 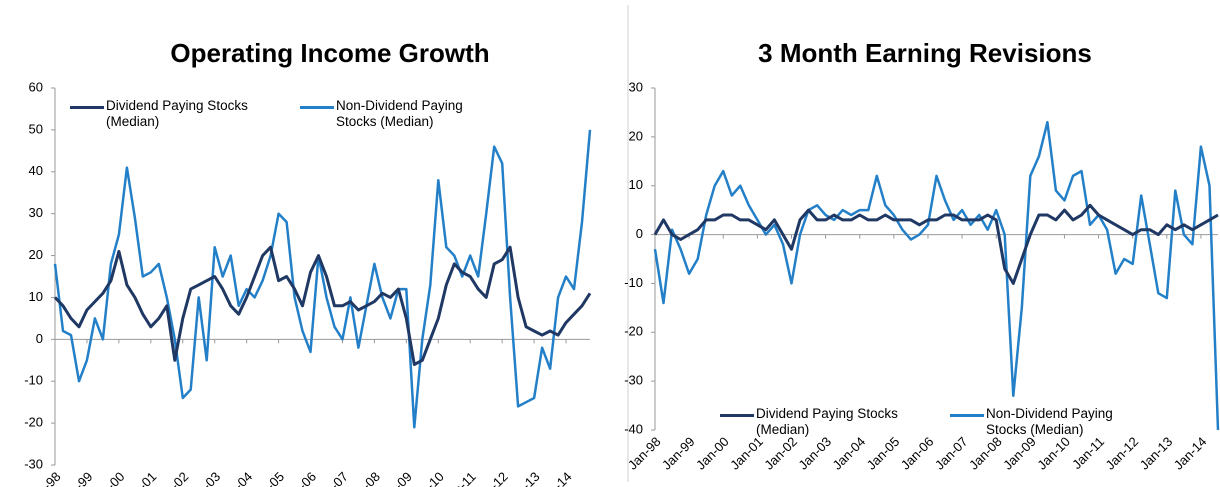 I want to click on chart-title: Operating Income Growth, so click(x=329, y=53).